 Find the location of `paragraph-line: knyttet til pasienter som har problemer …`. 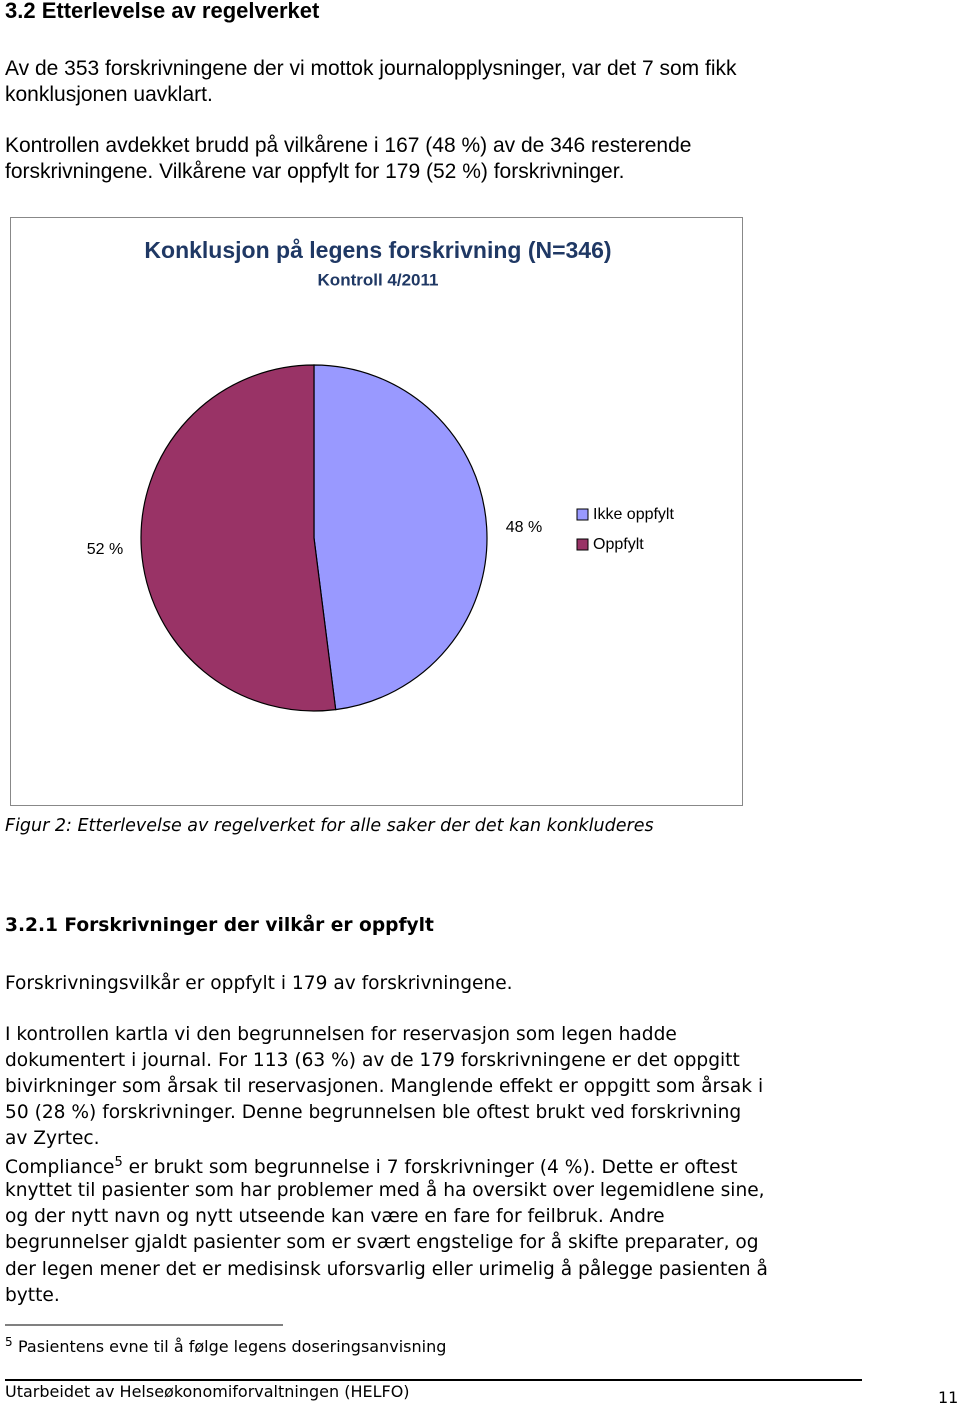

paragraph-line: knyttet til pasienter som har problemer … is located at coordinates (385, 1190).